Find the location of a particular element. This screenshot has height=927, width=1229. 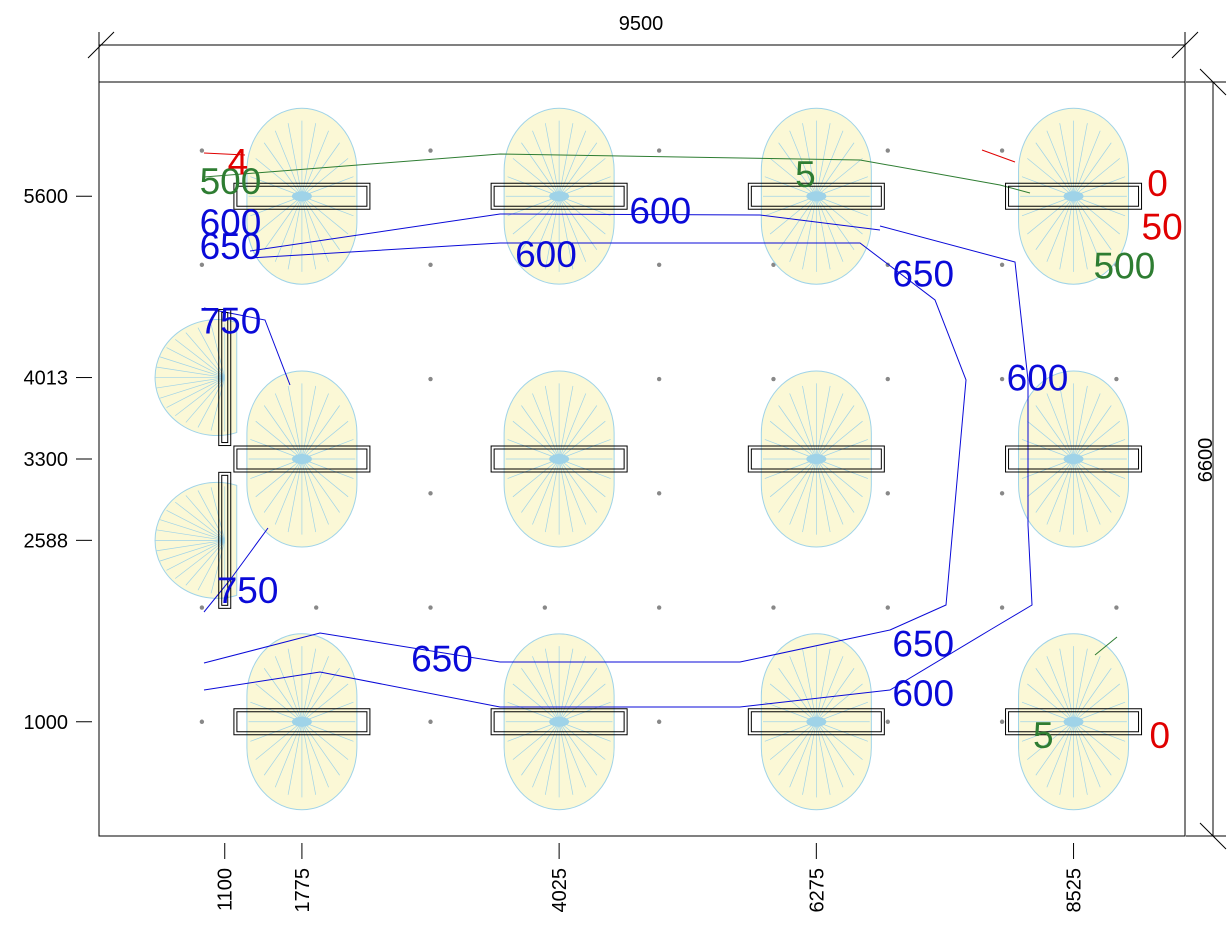

isoline-label: 5 is located at coordinates (1043, 735).